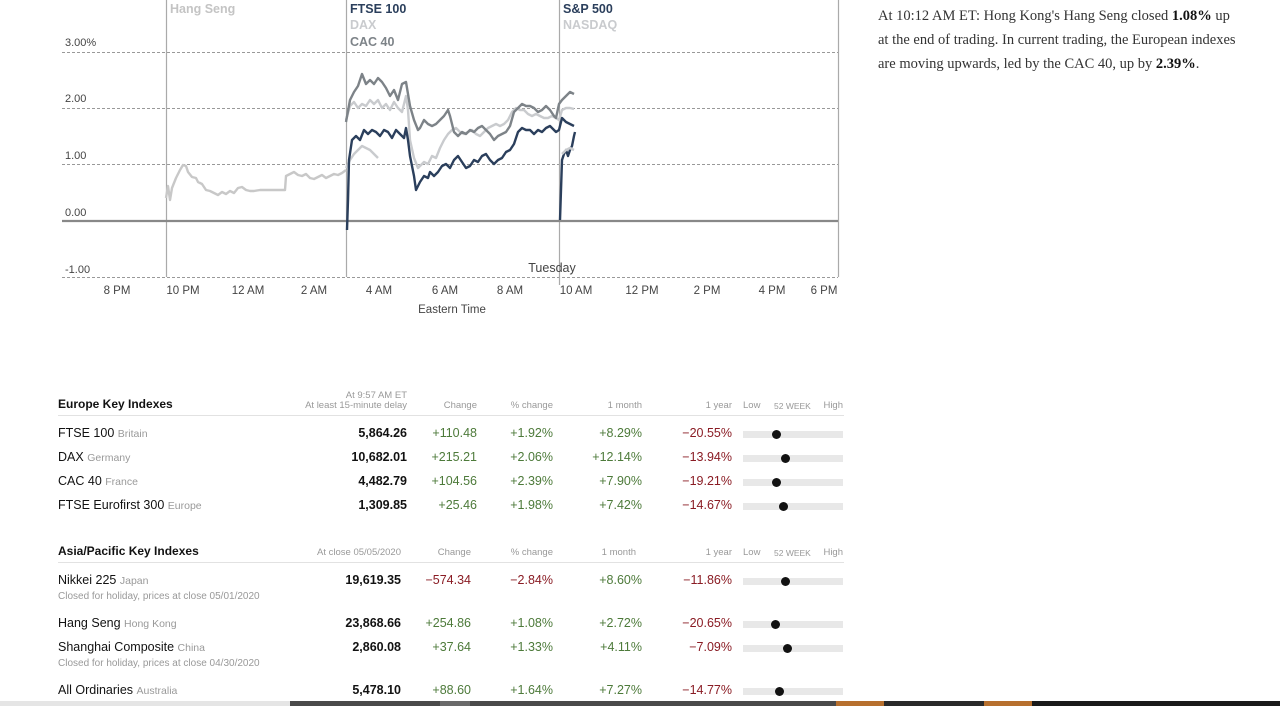  I want to click on index-pct-change: +1.33%, so click(531, 647).